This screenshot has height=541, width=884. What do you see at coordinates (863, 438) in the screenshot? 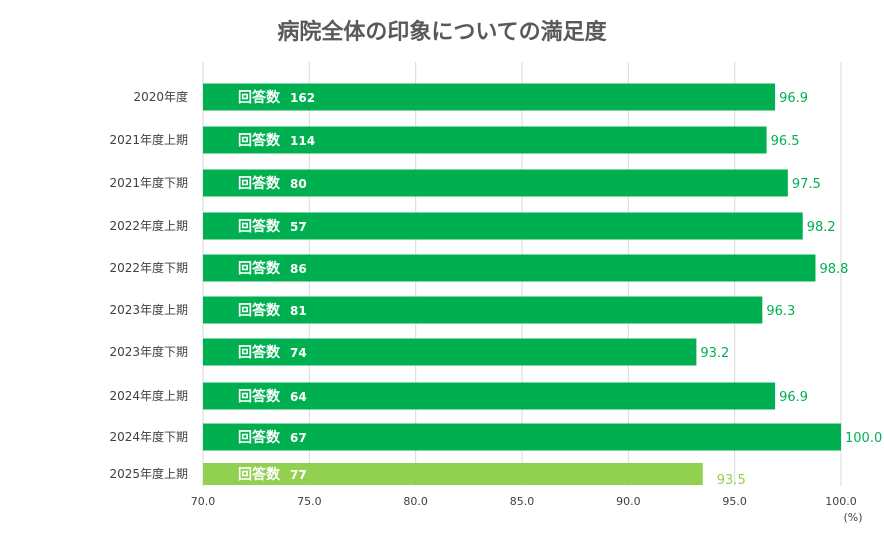
I see `value-label: 100.0` at bounding box center [863, 438].